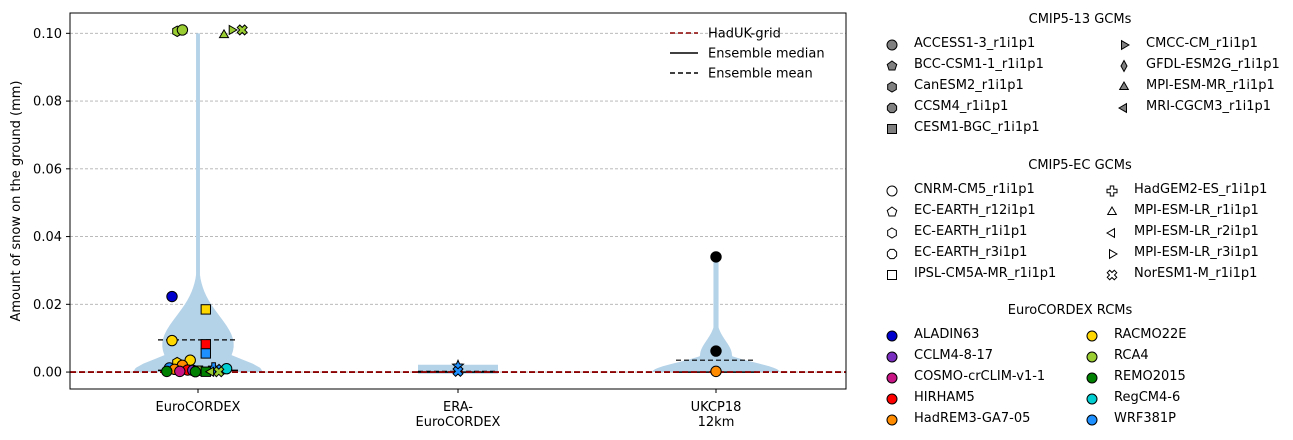 Image resolution: width=1293 pixels, height=440 pixels. Describe the element at coordinates (1210, 85) in the screenshot. I see `legend-item-label: MPI-ESM-MR_r1i1p1` at that location.